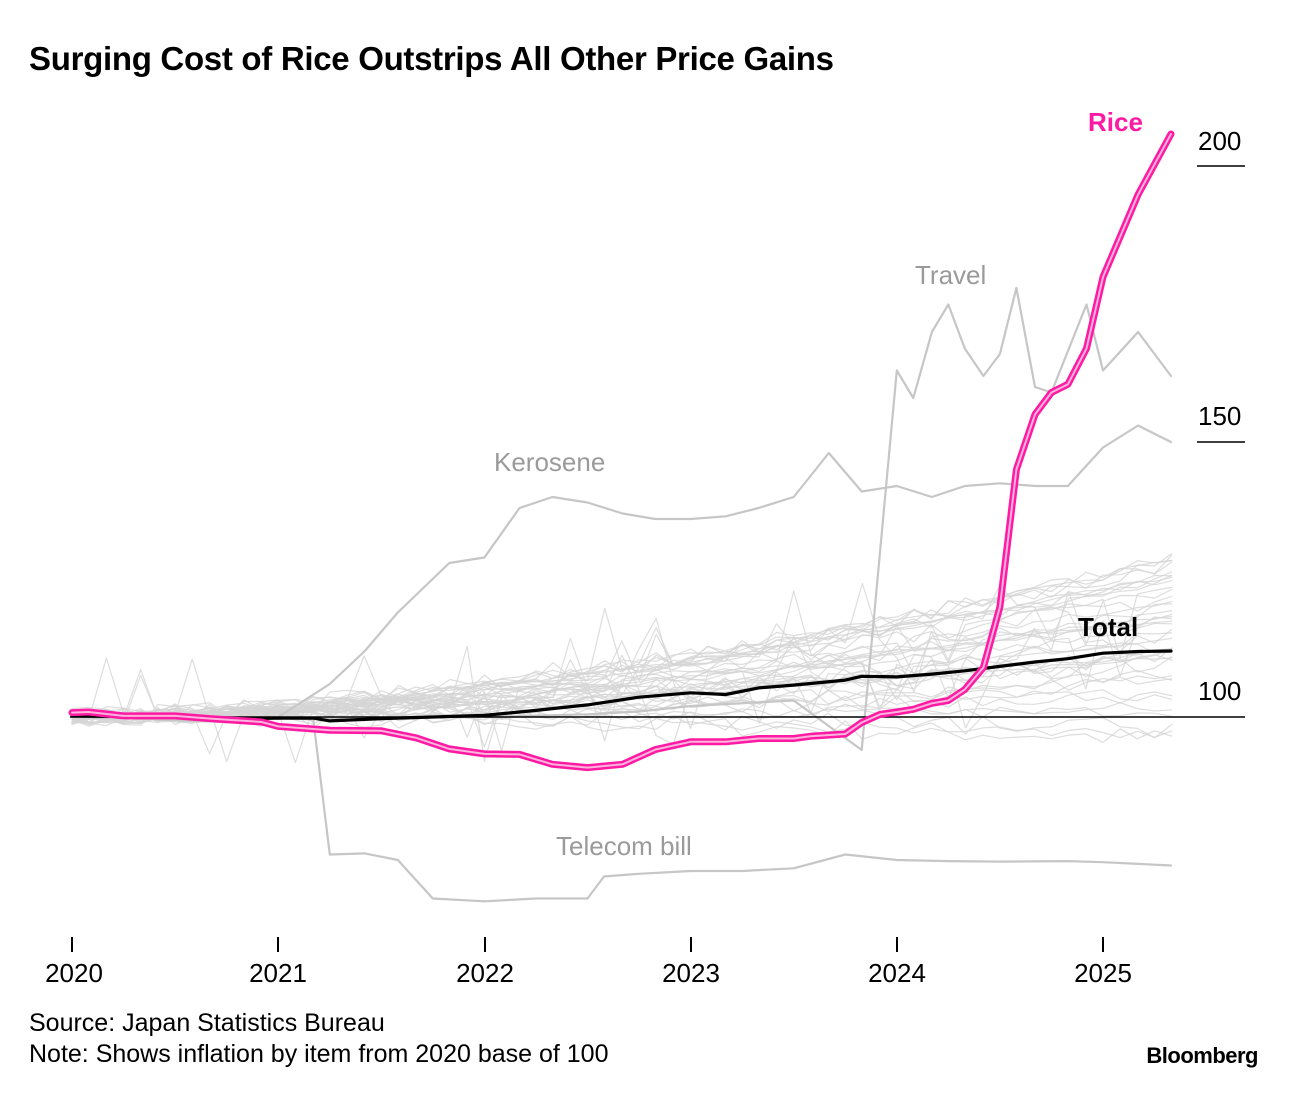 The image size is (1296, 1098). What do you see at coordinates (1219, 141) in the screenshot?
I see `y-tick-label-200: 200` at bounding box center [1219, 141].